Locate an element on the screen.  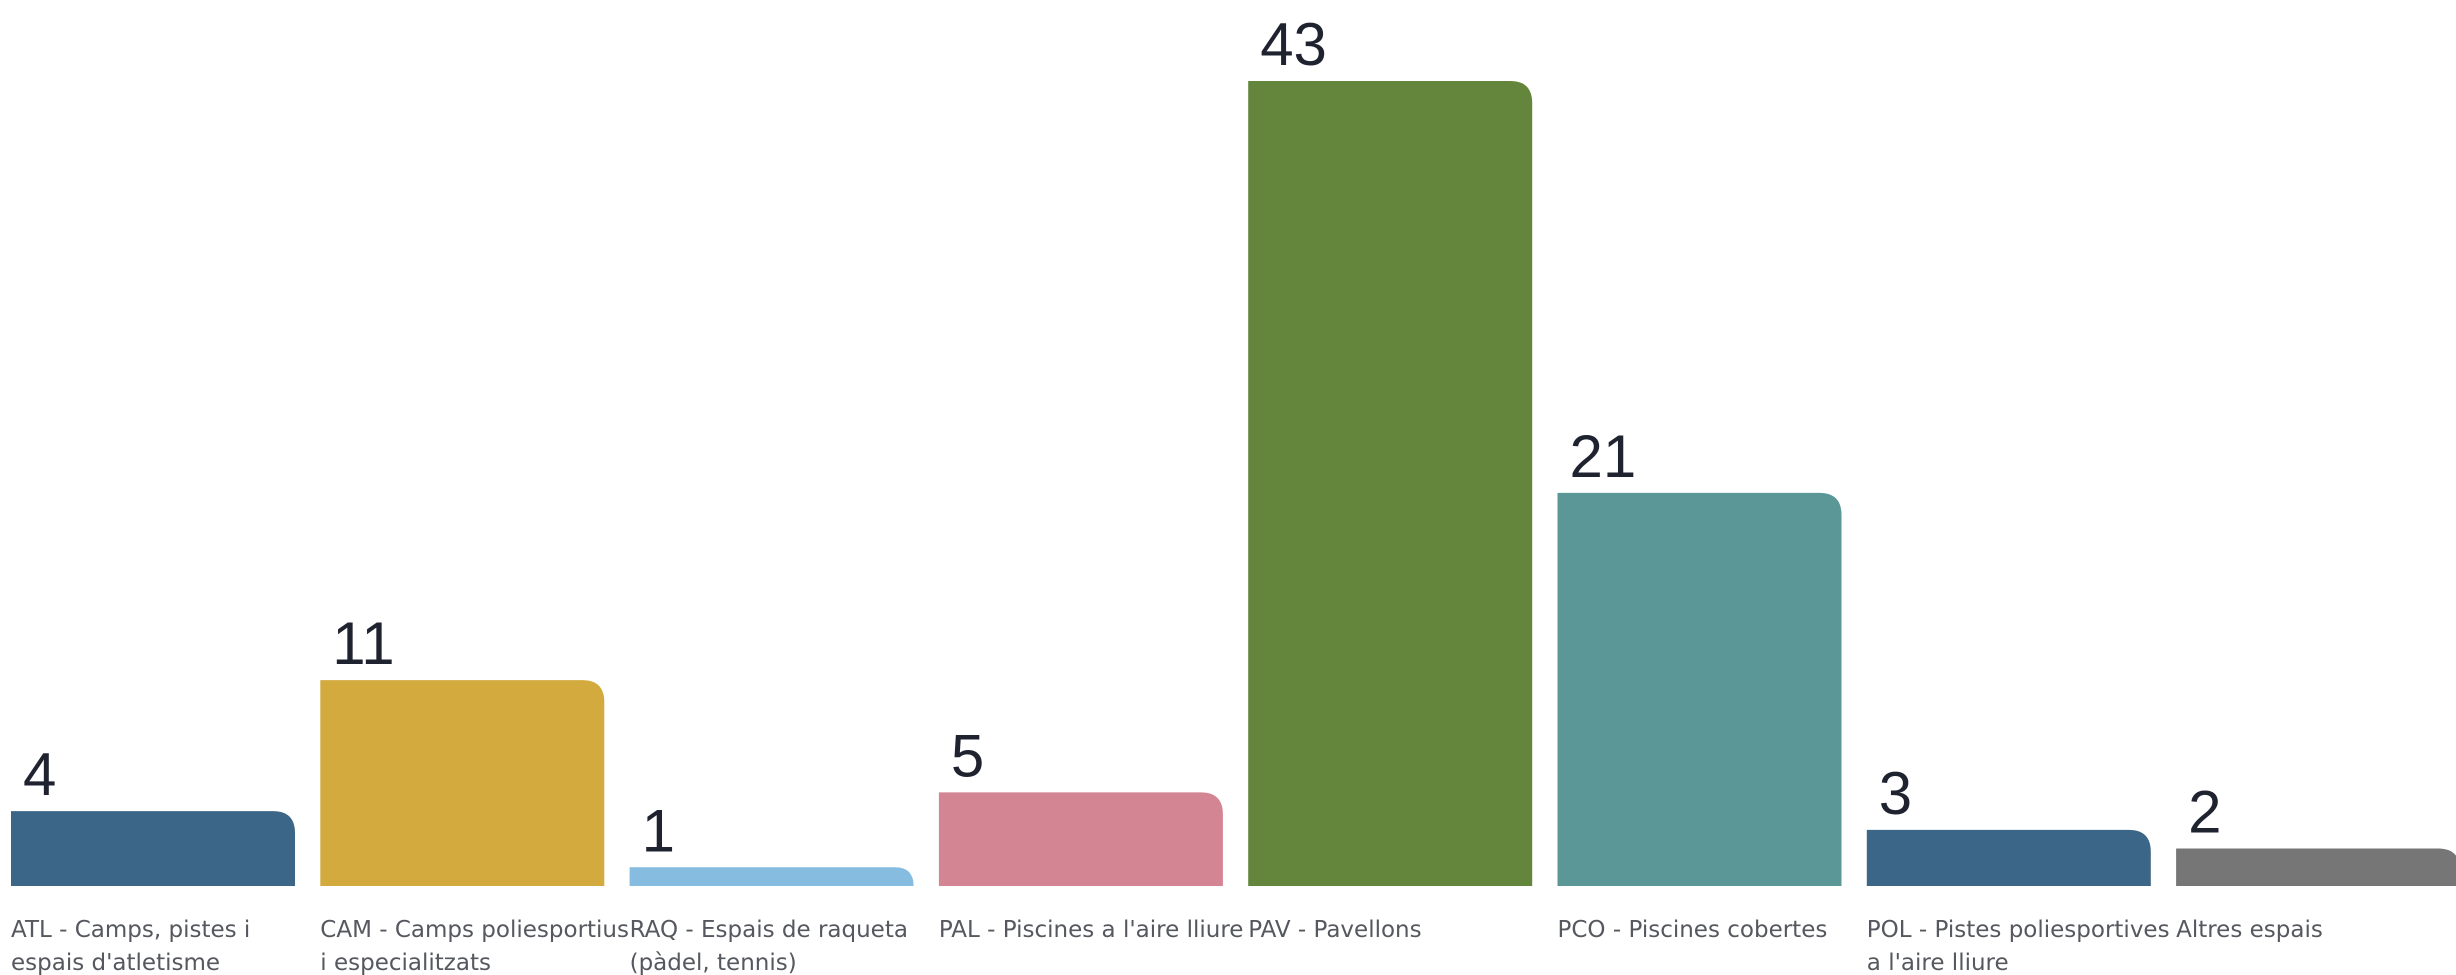
category-label-3: PAL - Piscines a l'aire lliure is located at coordinates (1091, 930).